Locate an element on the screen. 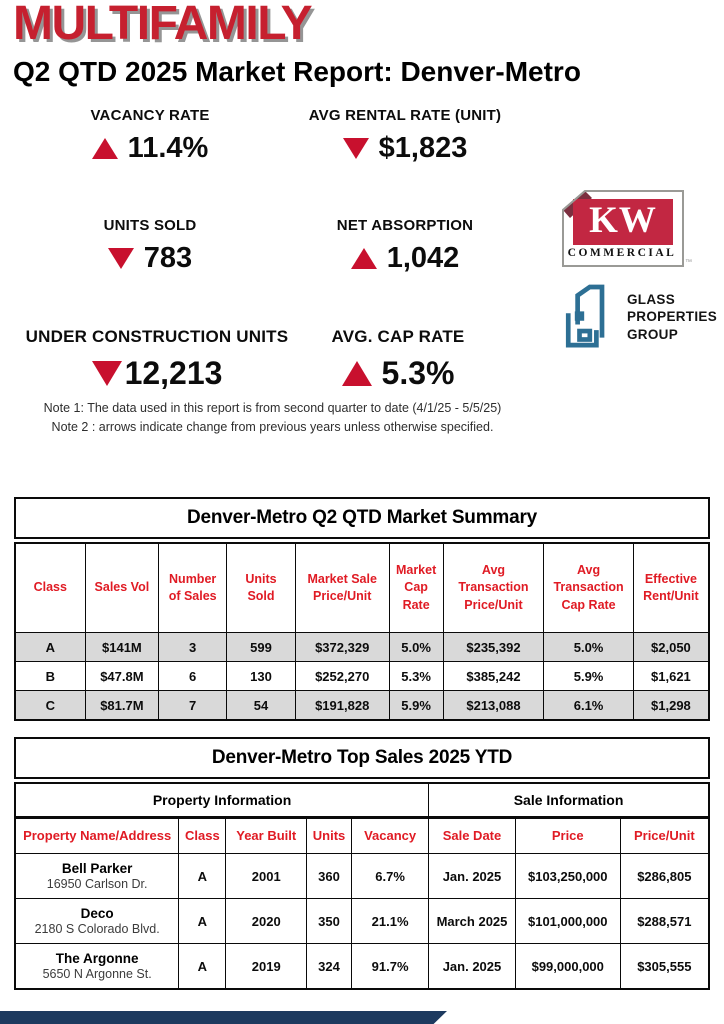 The image size is (724, 1024). stat-label: UNITS SOLD is located at coordinates (150, 225).